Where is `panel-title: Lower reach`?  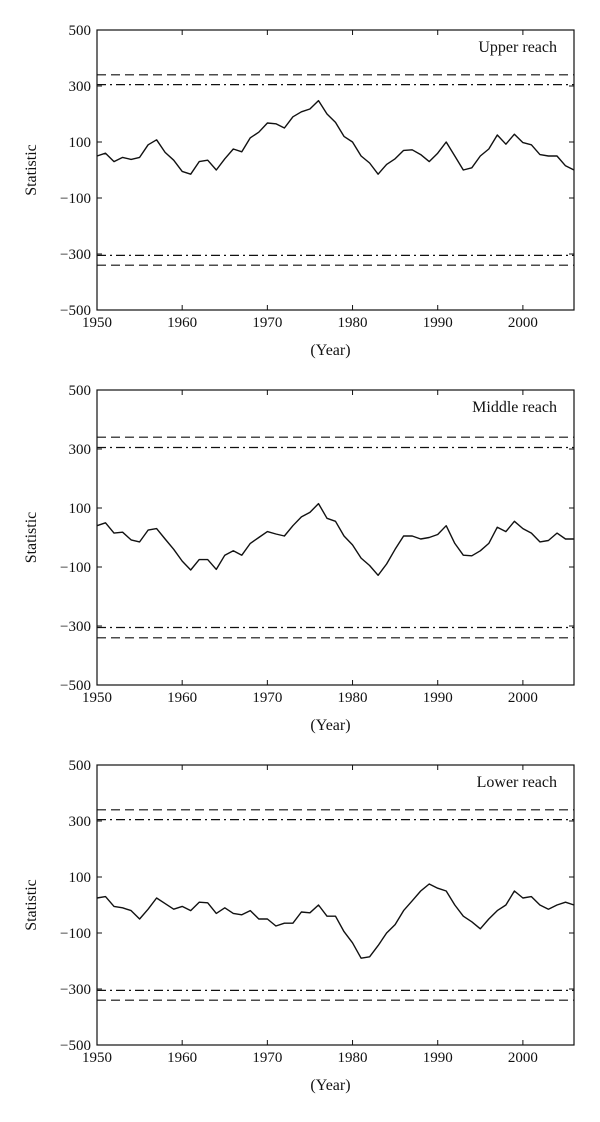
panel-title: Lower reach is located at coordinates (517, 782).